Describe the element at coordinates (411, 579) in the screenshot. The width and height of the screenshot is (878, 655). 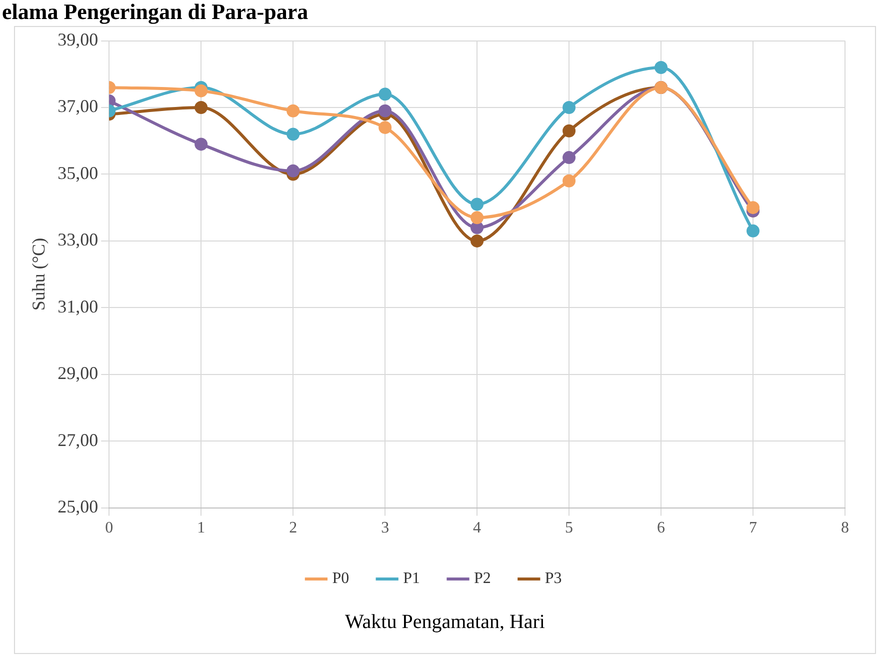
I see `legend-label: P1` at that location.